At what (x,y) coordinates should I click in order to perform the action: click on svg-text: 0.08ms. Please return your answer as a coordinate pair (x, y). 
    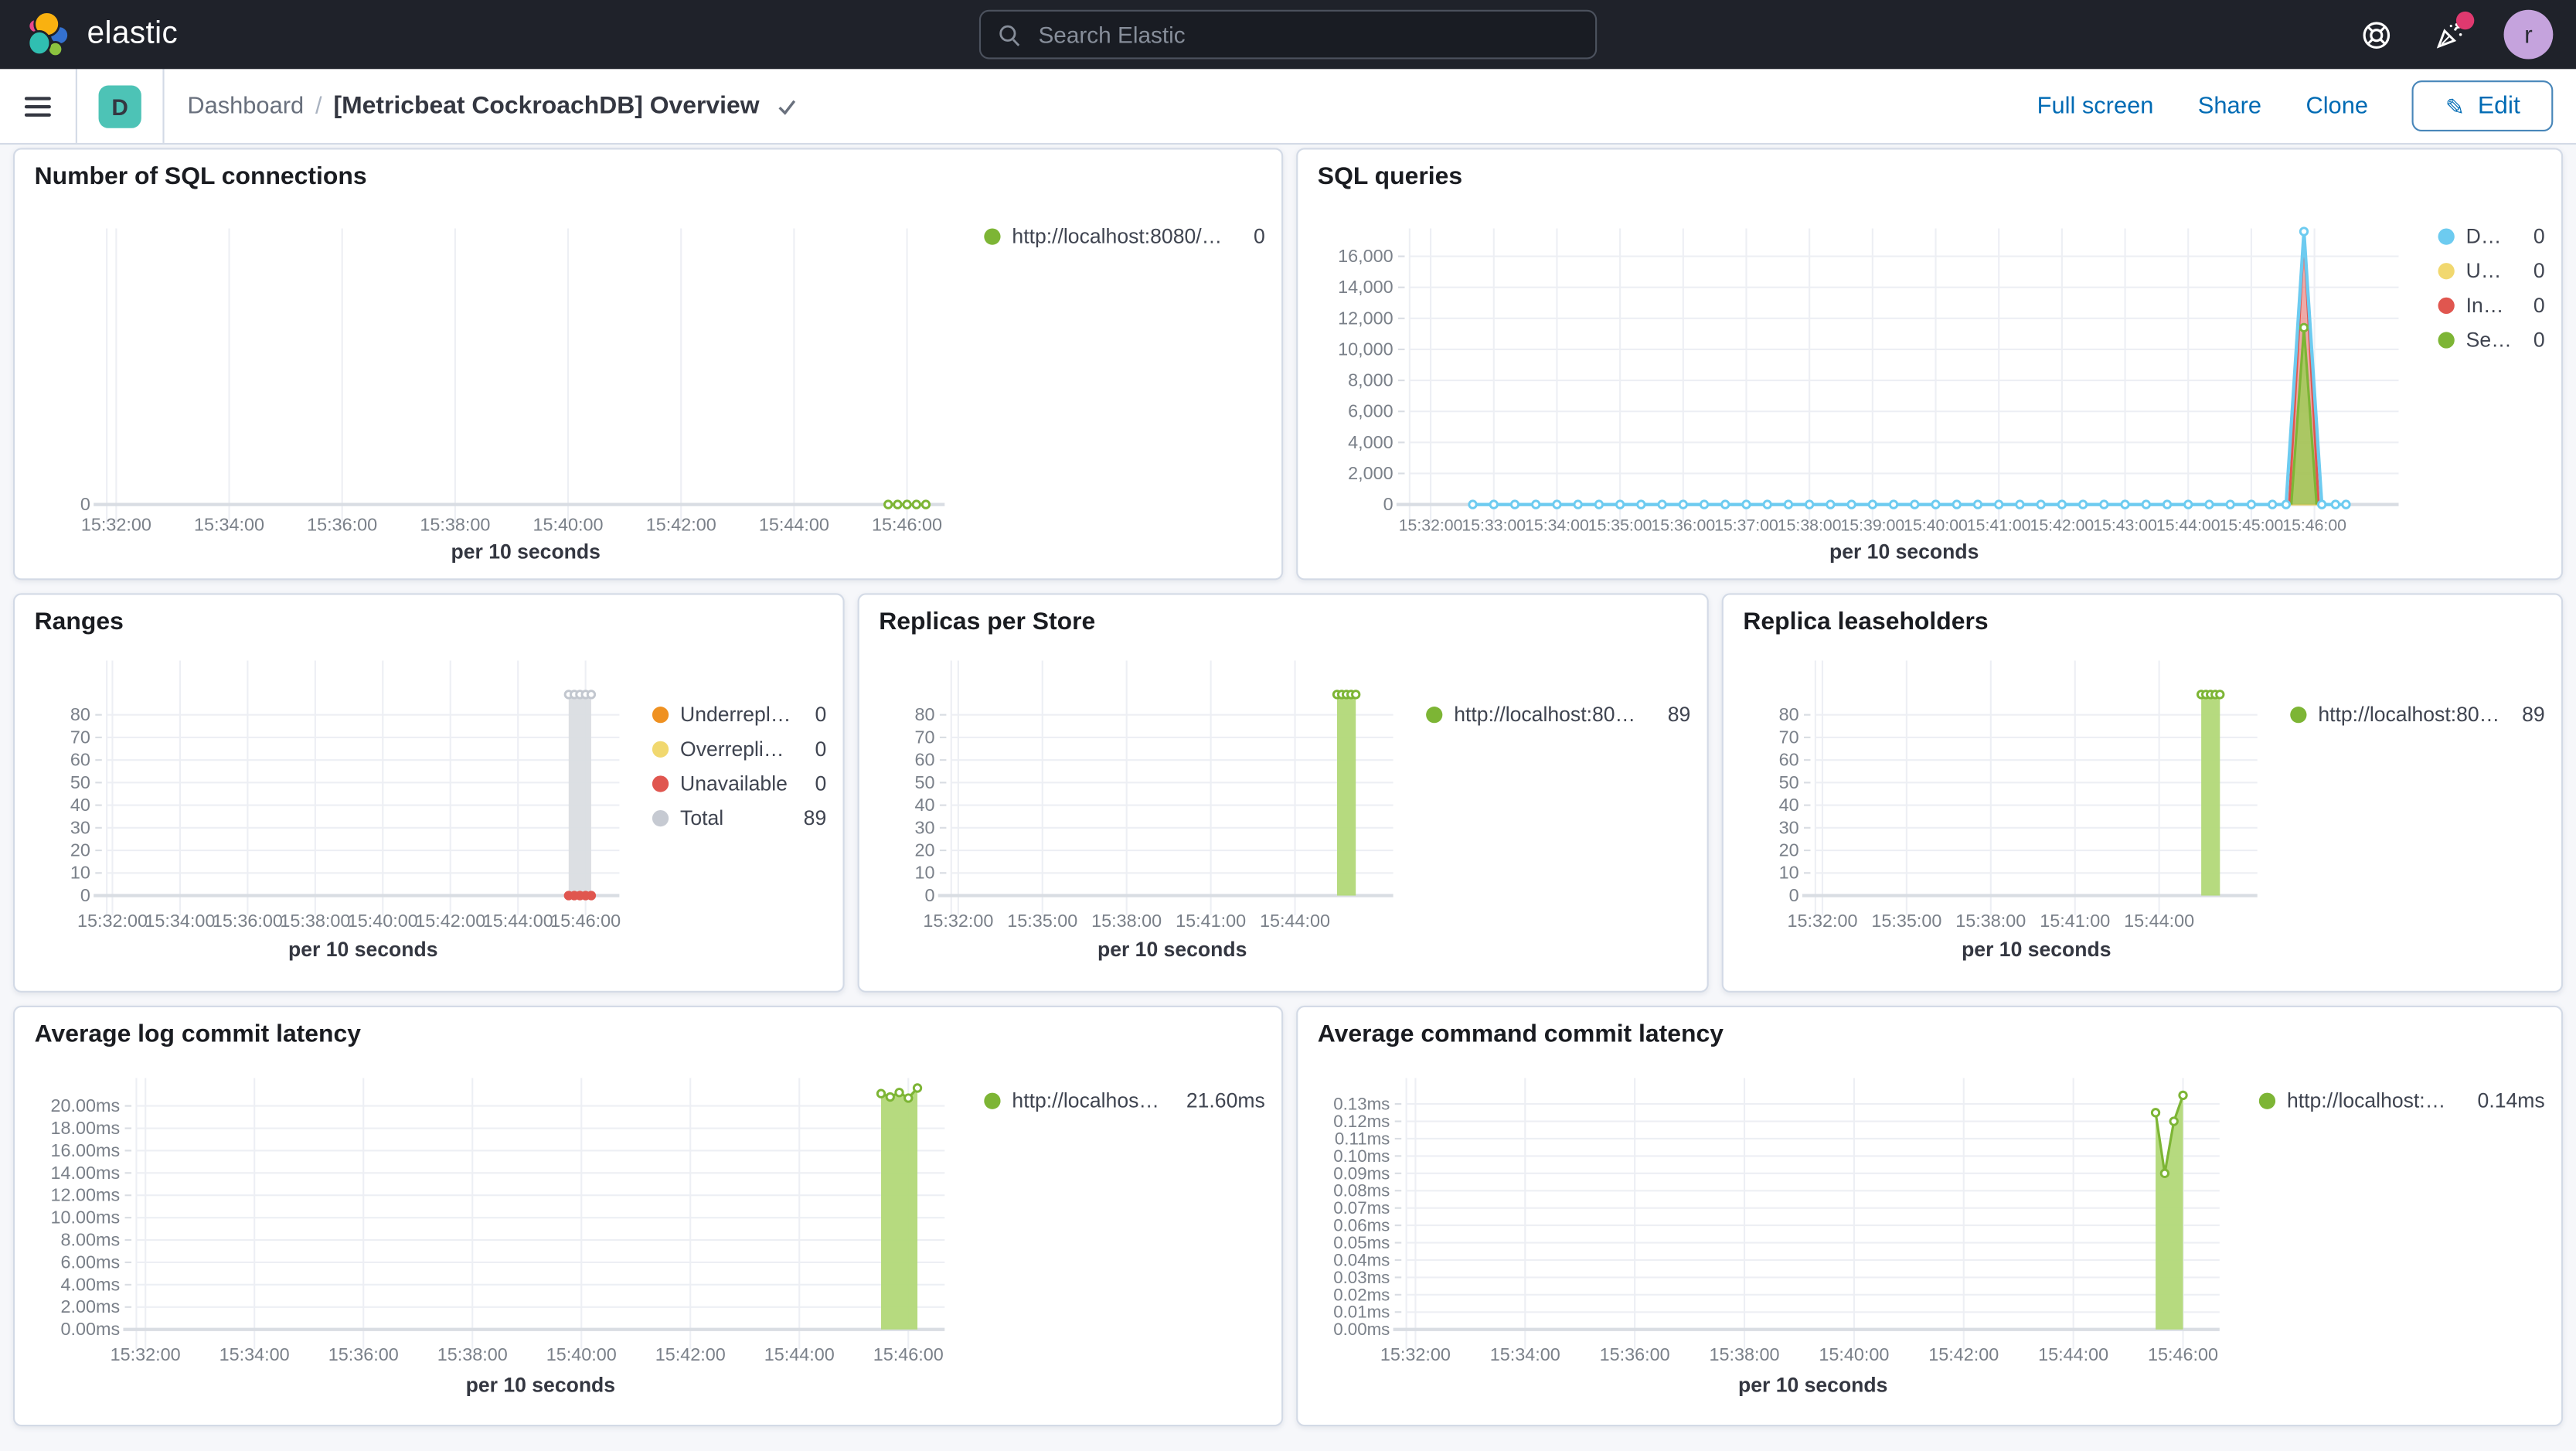
    Looking at the image, I should click on (1361, 1191).